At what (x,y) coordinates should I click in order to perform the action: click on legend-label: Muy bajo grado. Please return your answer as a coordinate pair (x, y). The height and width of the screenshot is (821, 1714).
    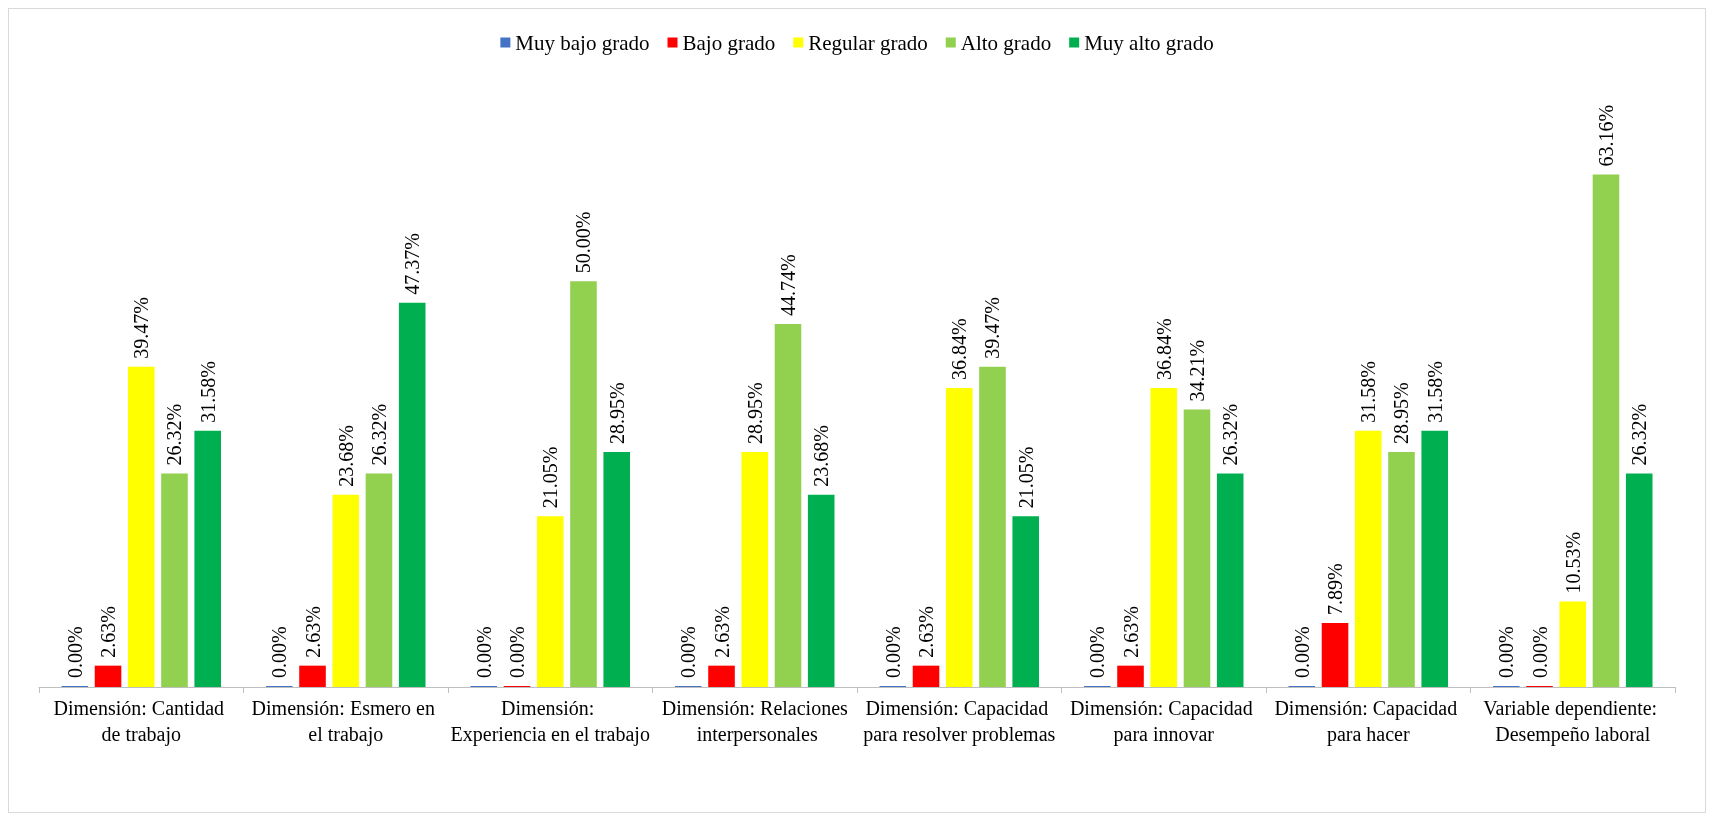
    Looking at the image, I should click on (582, 42).